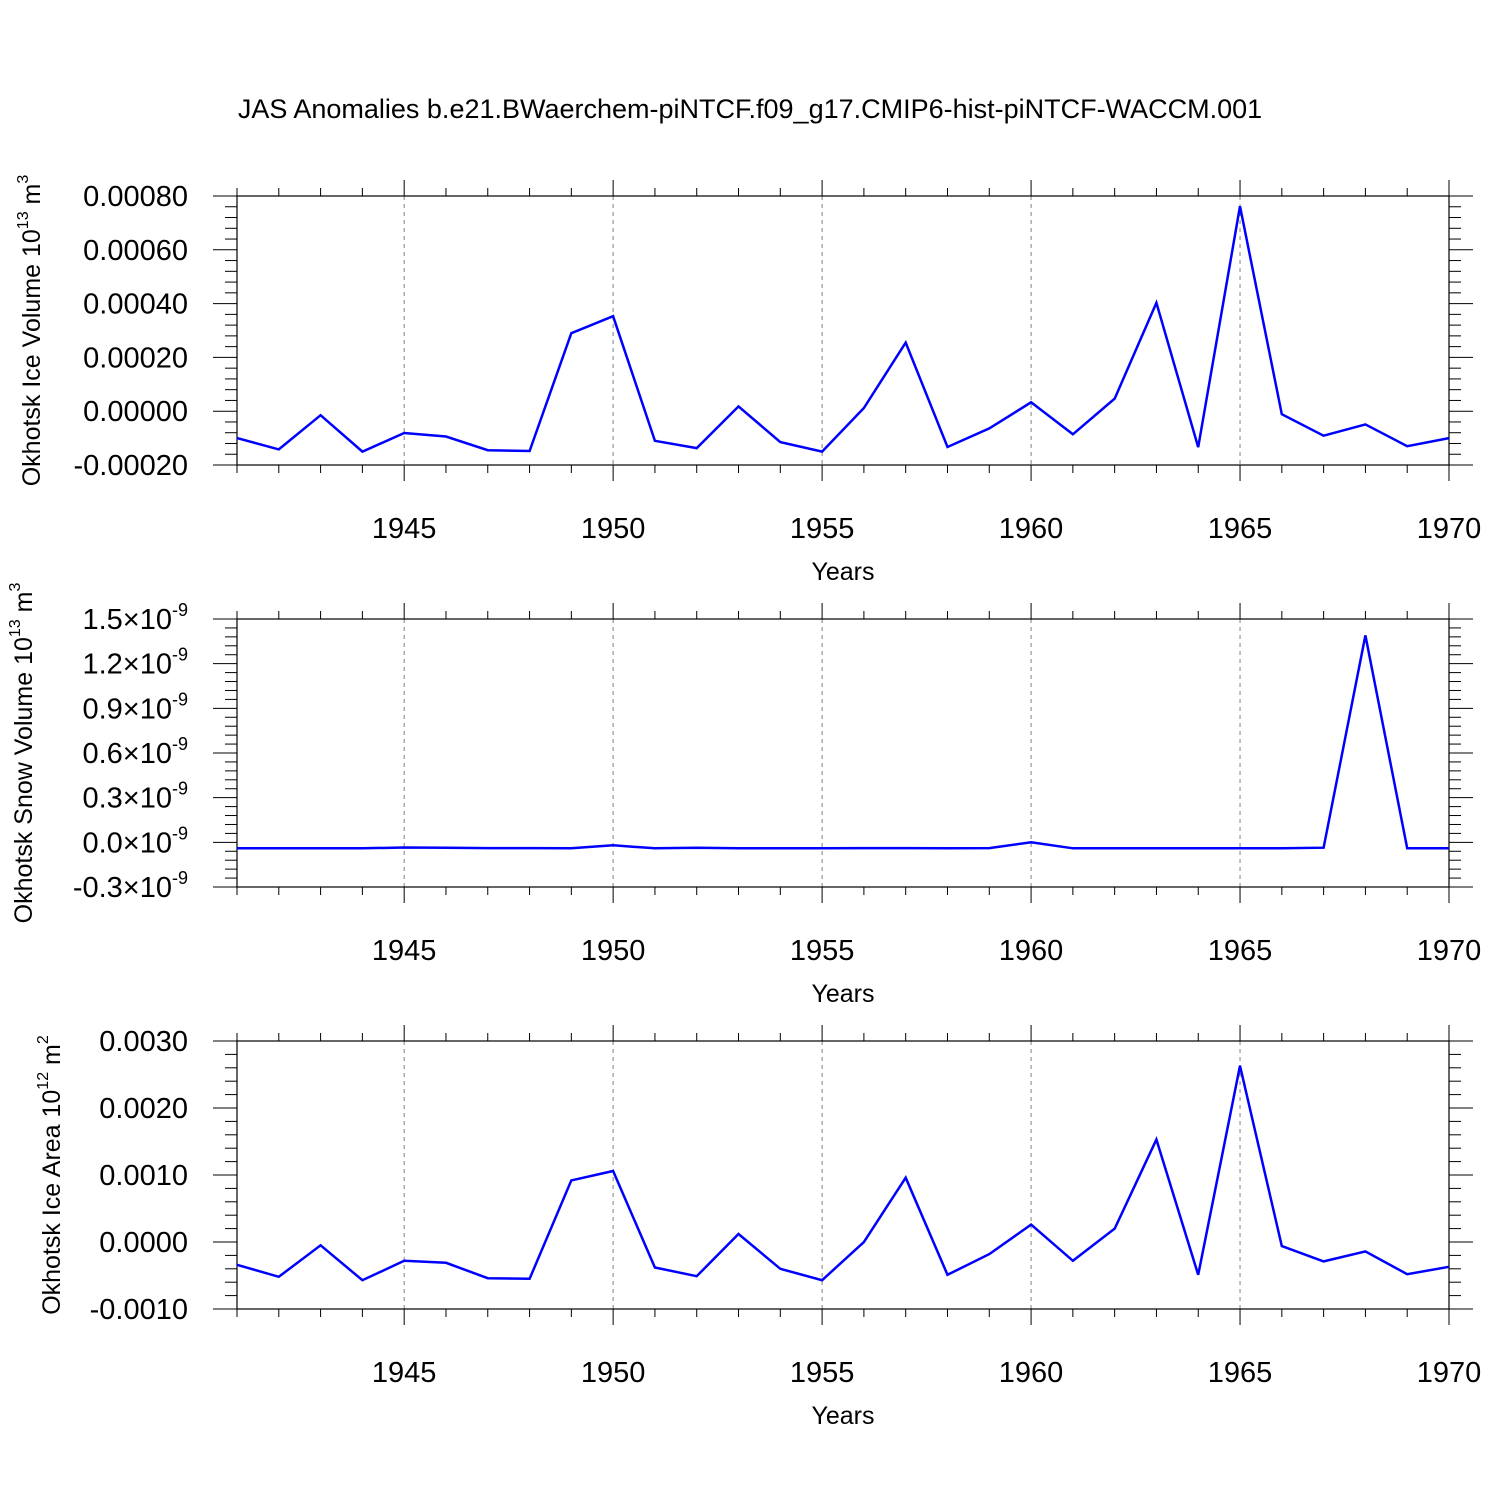 The width and height of the screenshot is (1500, 1500). Describe the element at coordinates (135, 841) in the screenshot. I see `y-tick-label: 0.0×10⁻⁹` at that location.